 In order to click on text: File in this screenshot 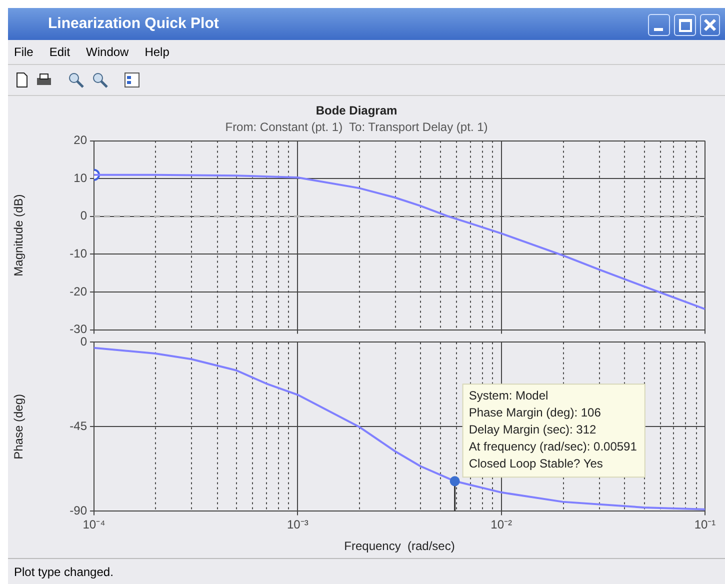, I will do `click(24, 52)`.